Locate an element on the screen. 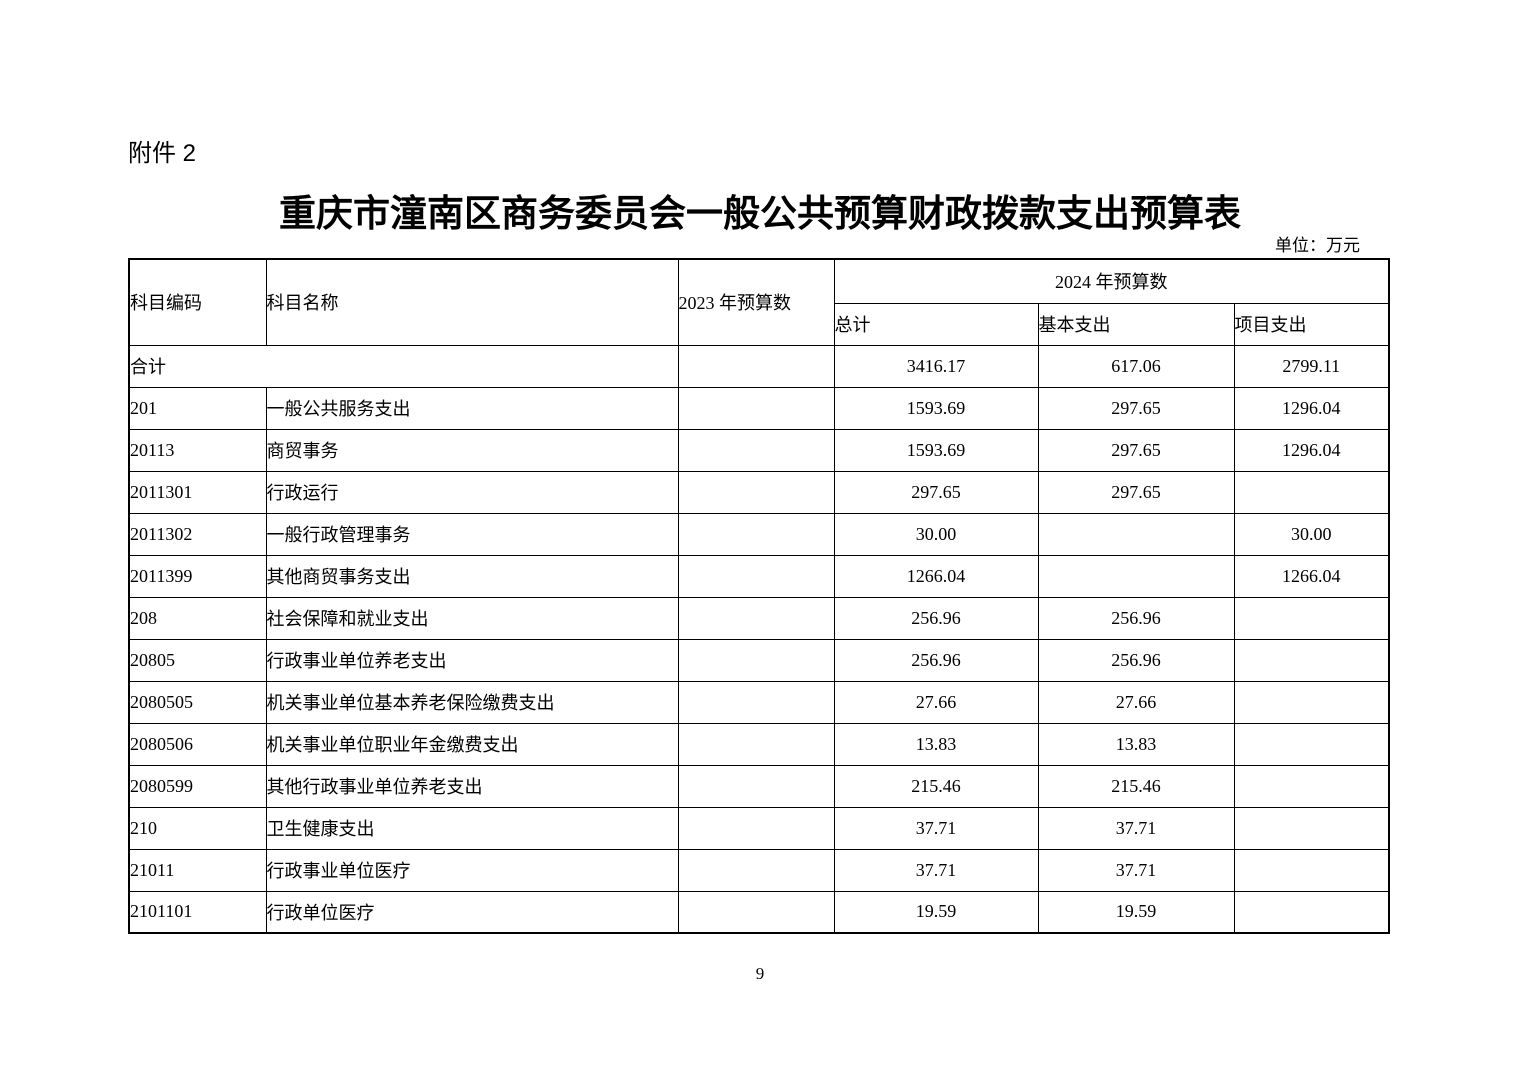  subject-code-cell: 2080599 is located at coordinates (197, 786).